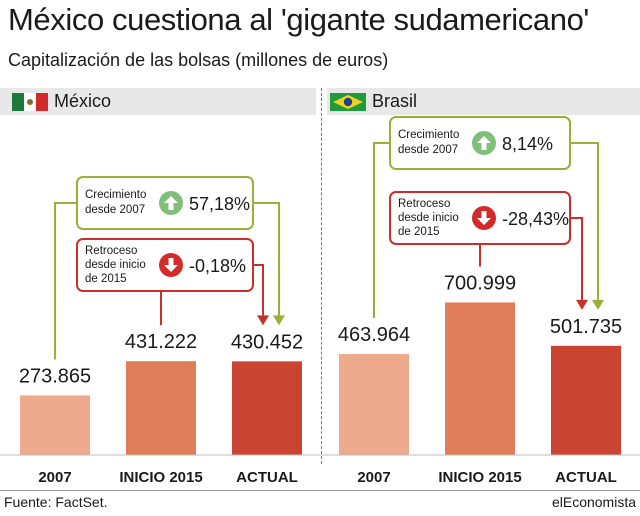  I want to click on brasil-panel-label: Brasil, so click(395, 101).